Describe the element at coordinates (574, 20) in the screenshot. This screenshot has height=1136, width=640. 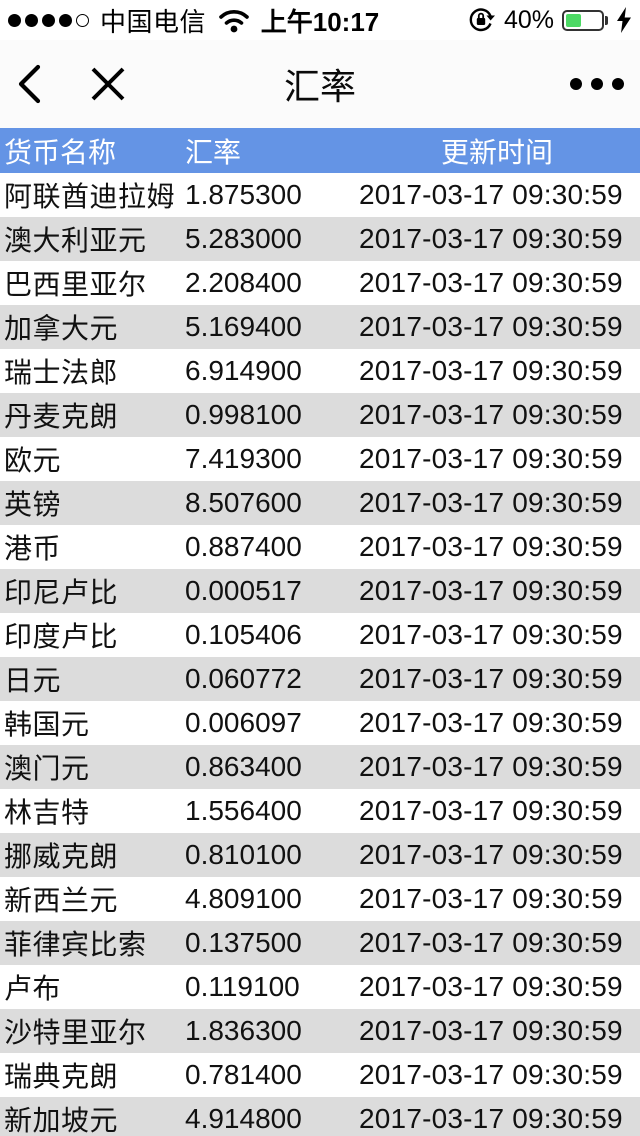
I see `battery-fill` at that location.